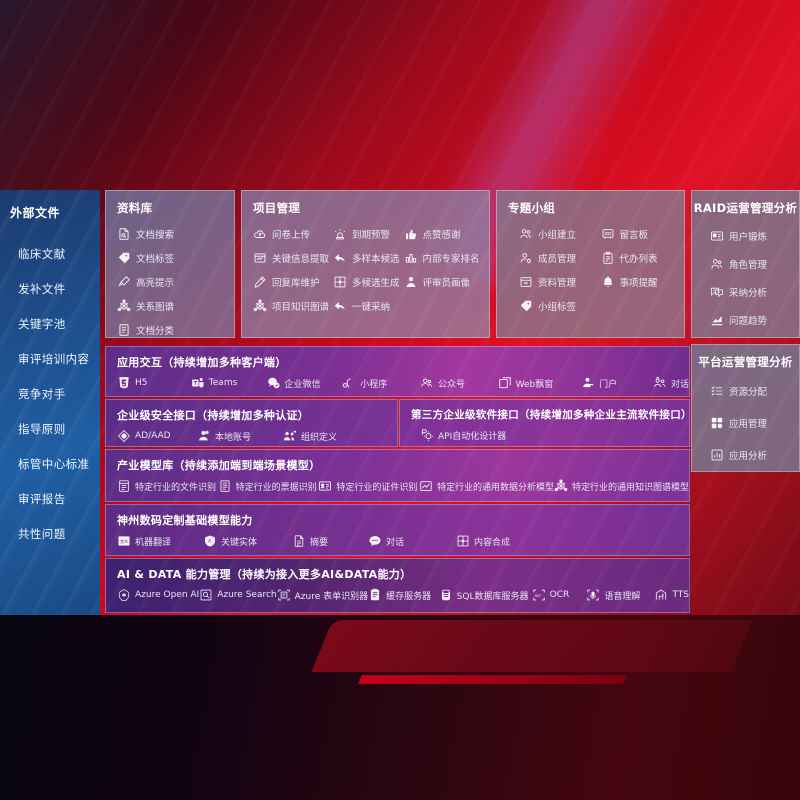 The image size is (800, 800). Describe the element at coordinates (154, 383) in the screenshot. I see `interaction-item-h5: H5` at that location.